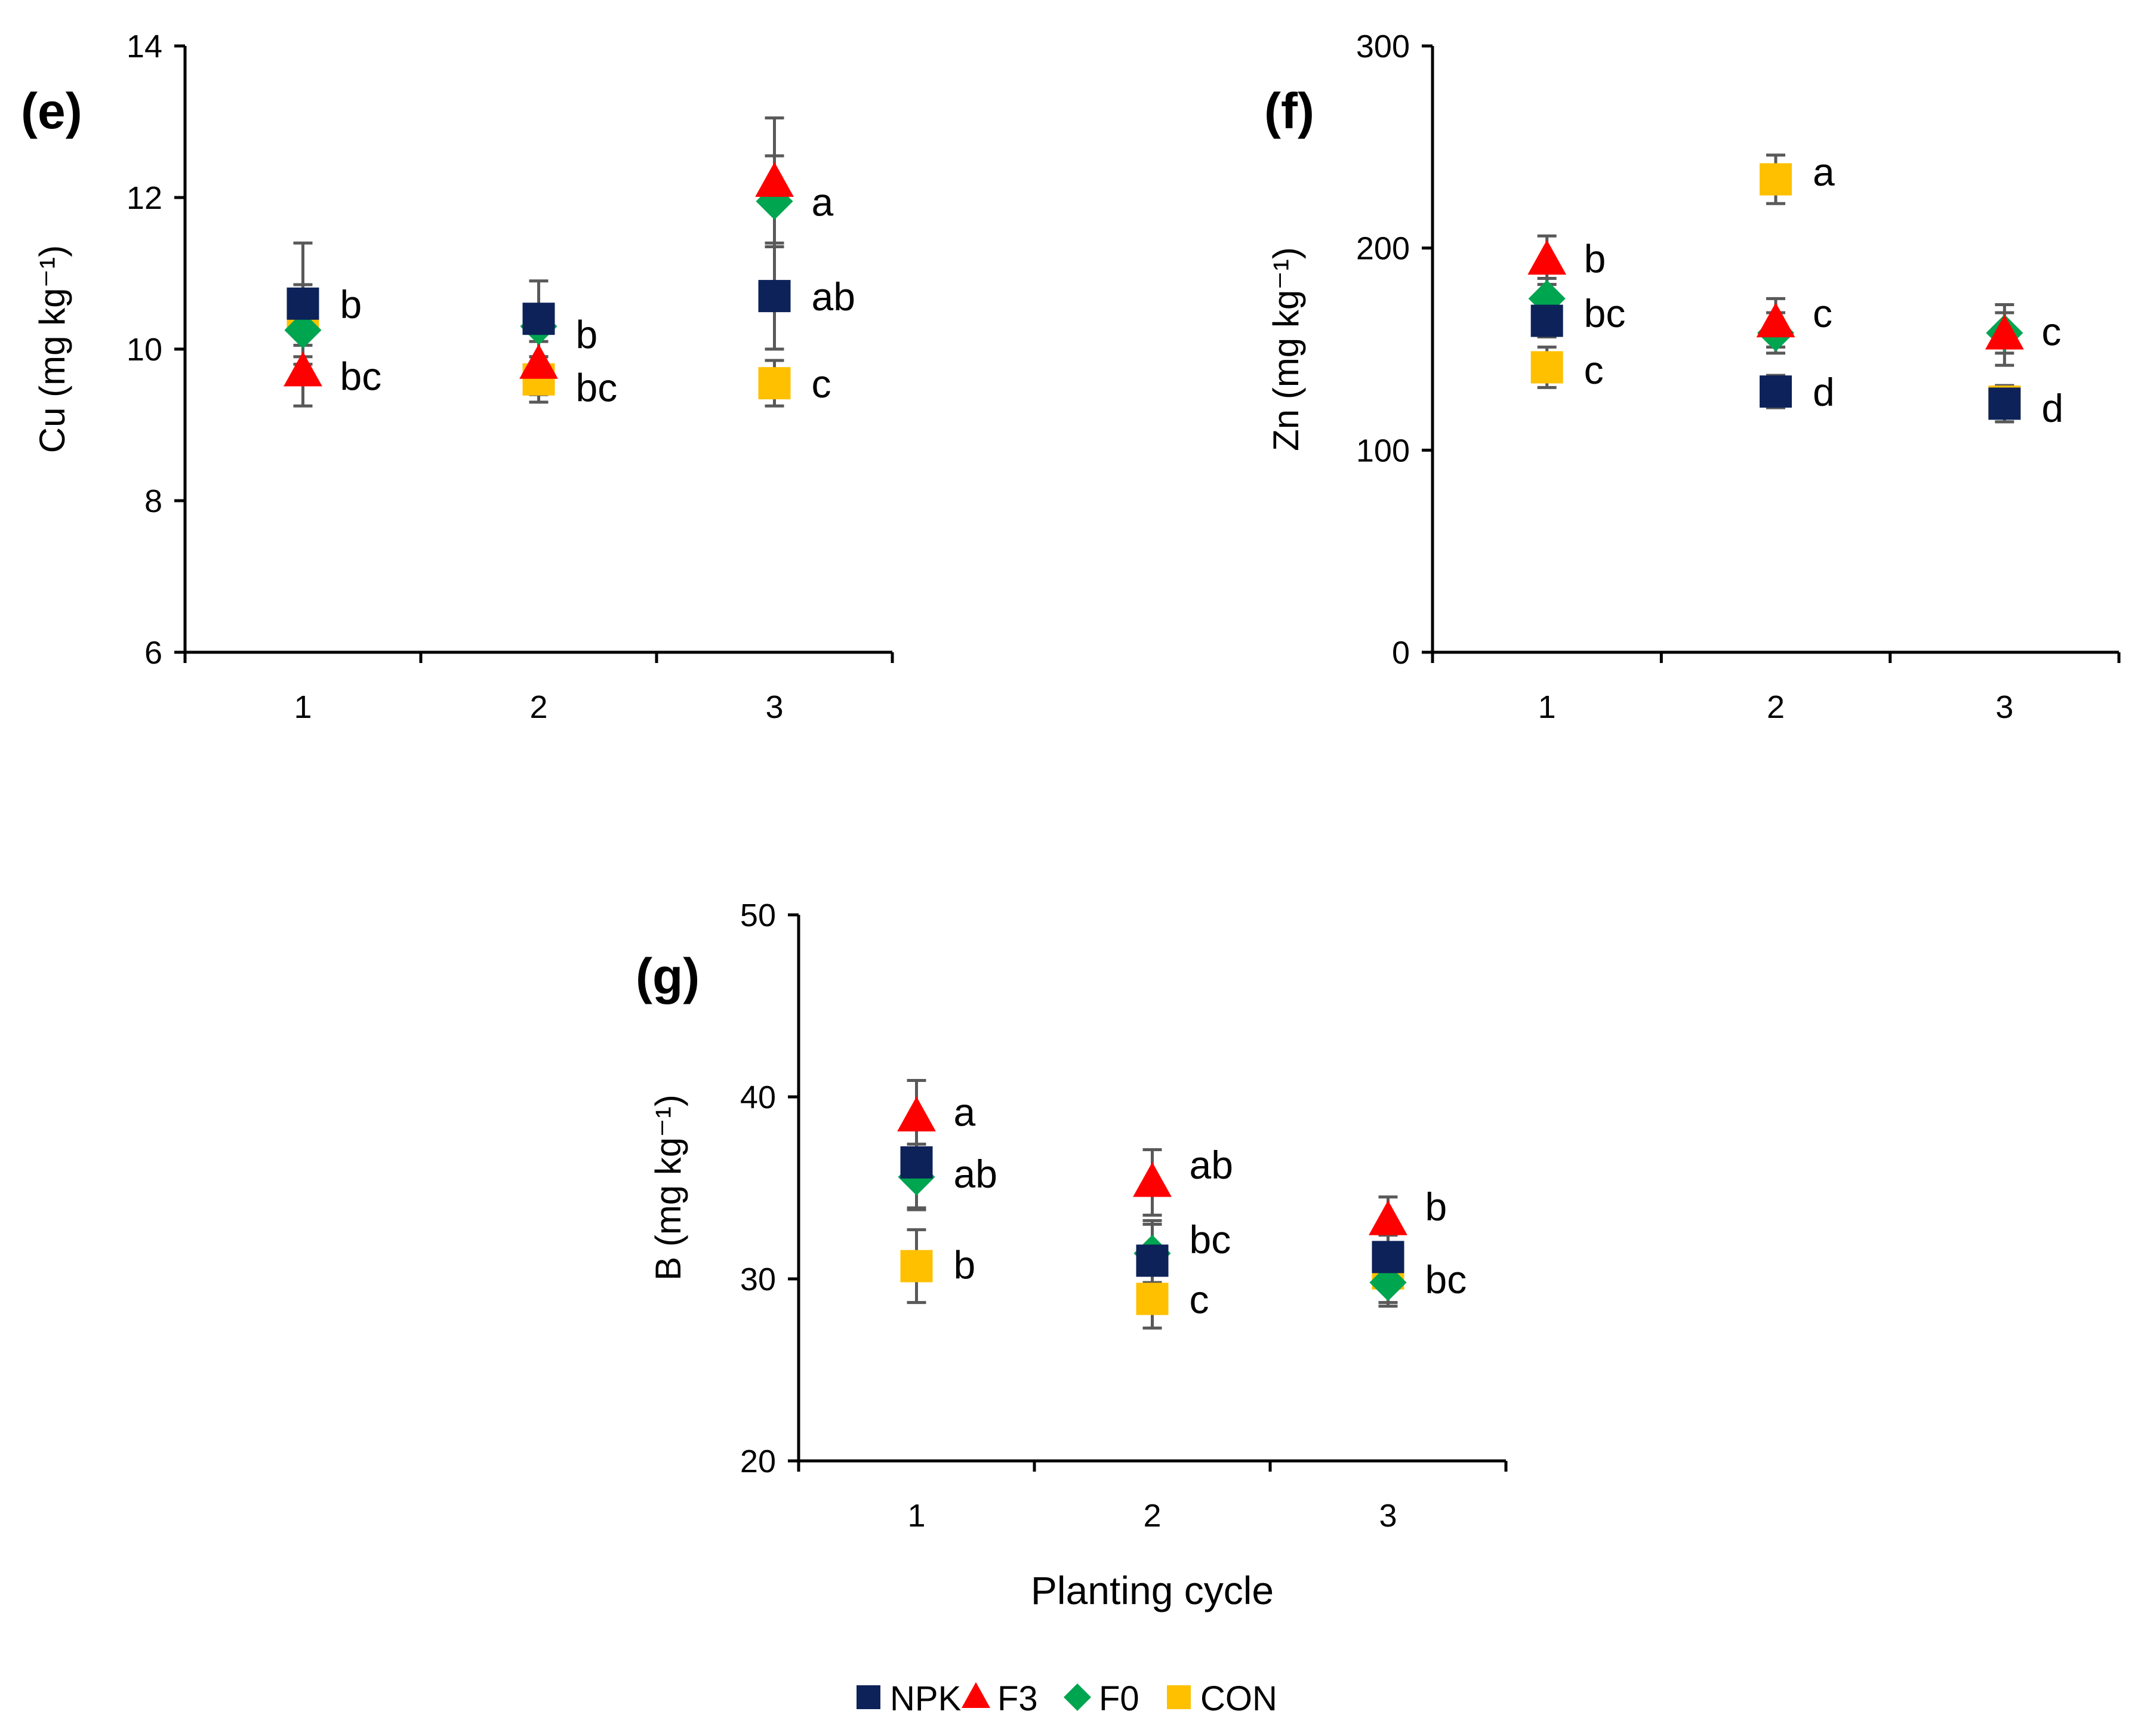 The height and width of the screenshot is (1736, 2144). What do you see at coordinates (145, 198) in the screenshot?
I see `y-tick-label: 12` at bounding box center [145, 198].